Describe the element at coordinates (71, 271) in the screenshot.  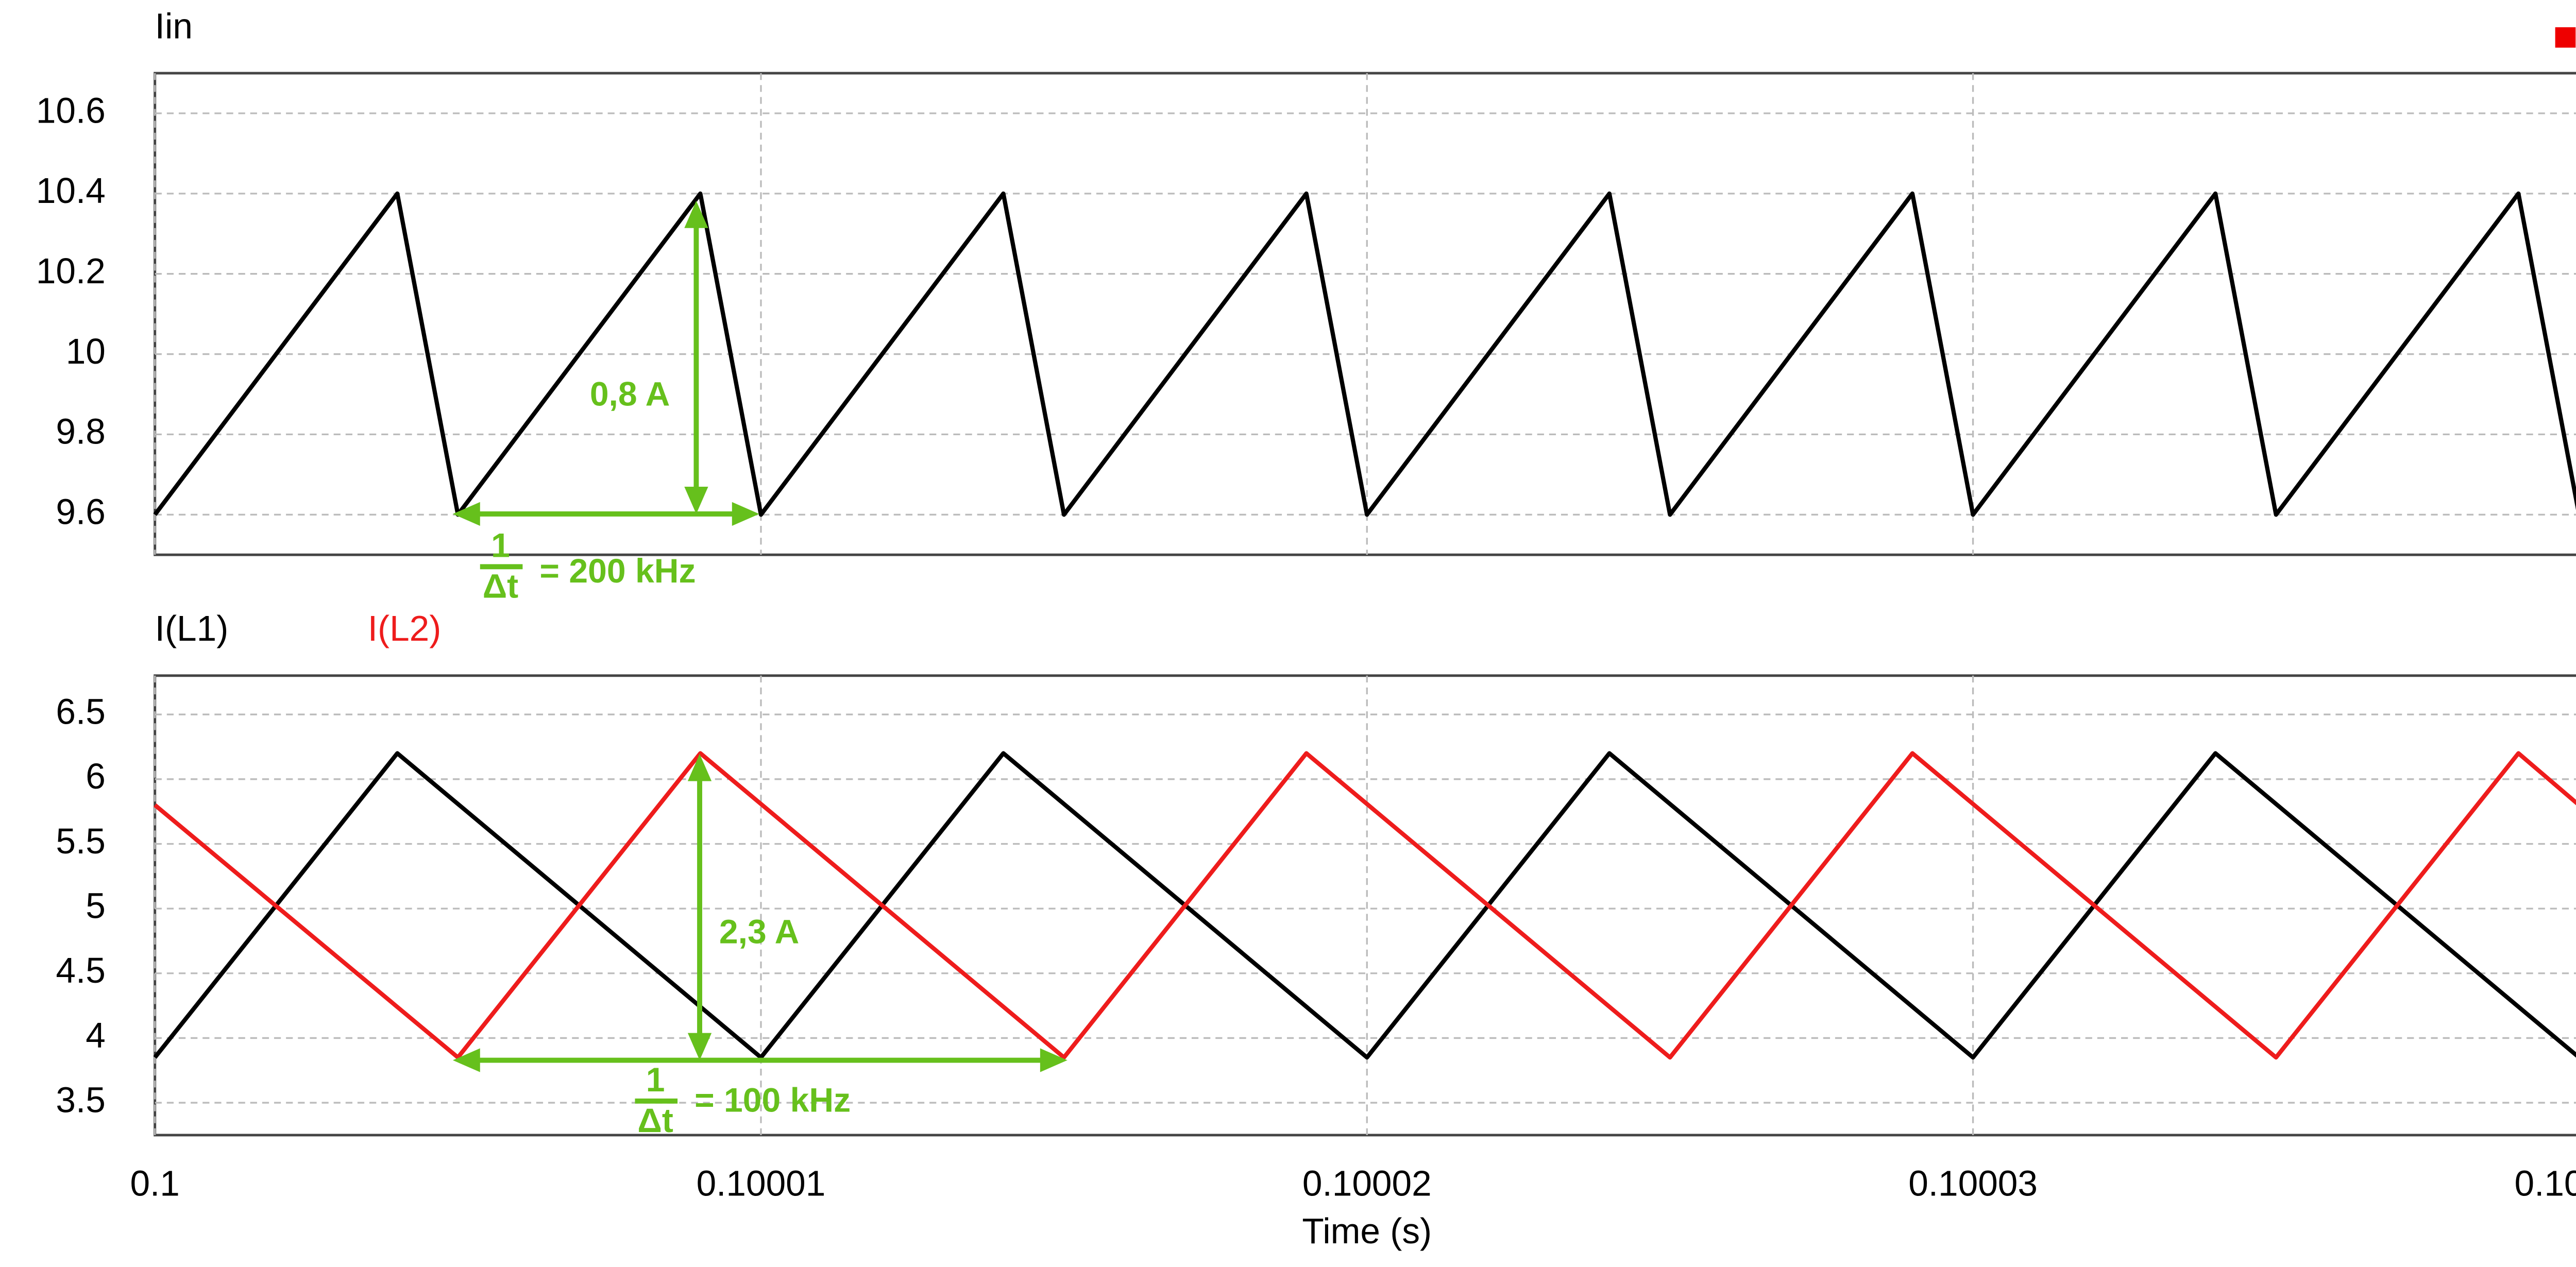
I see `y-tick-label: 10.2` at that location.